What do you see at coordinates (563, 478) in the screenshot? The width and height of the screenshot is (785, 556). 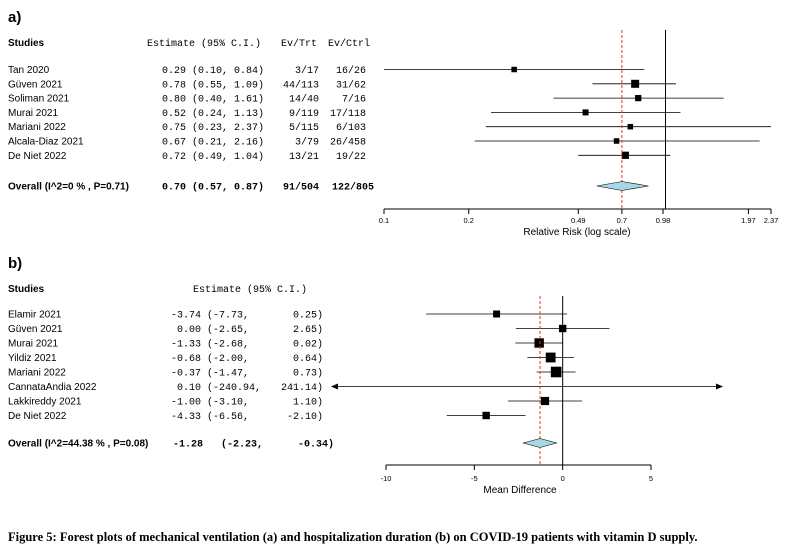 I see `panel-b-tick-label: 0` at bounding box center [563, 478].